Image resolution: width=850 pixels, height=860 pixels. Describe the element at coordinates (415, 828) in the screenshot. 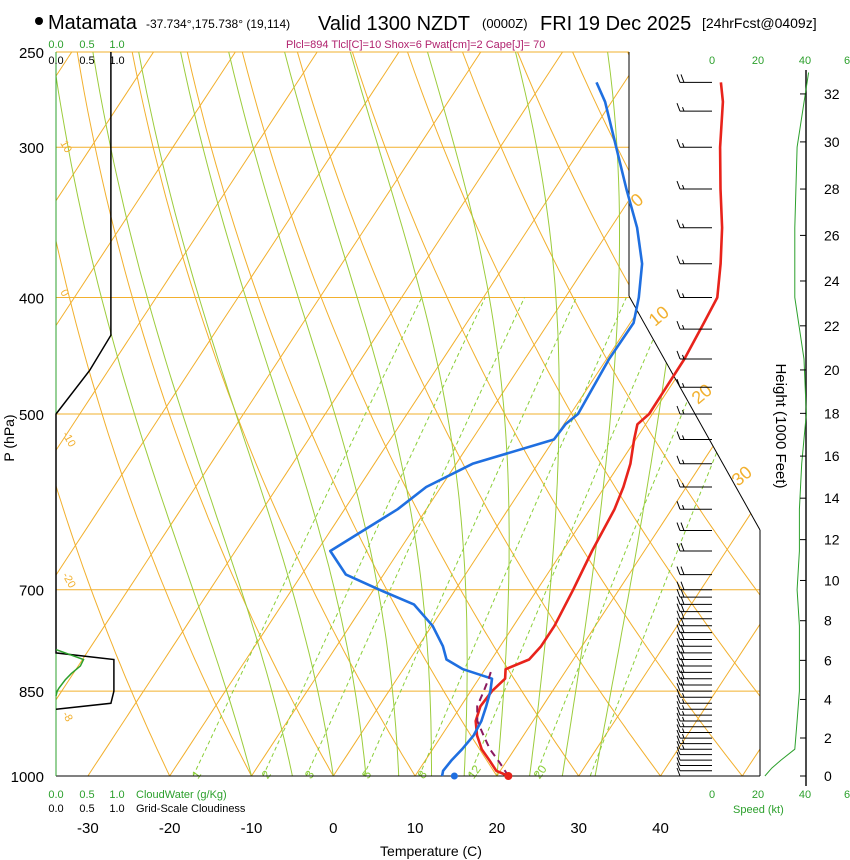

I see `temperature-tick-label: 10` at that location.